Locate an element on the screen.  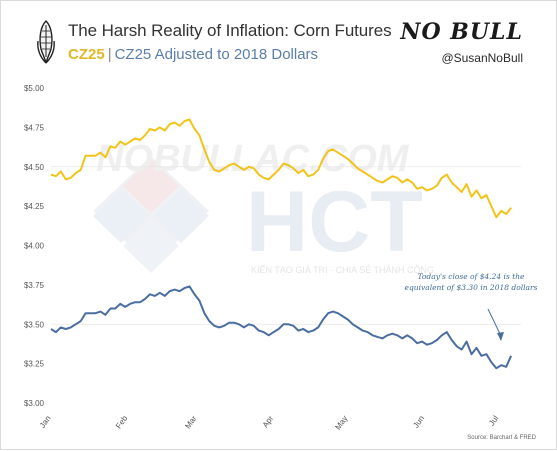
watermark-logo: HCT is located at coordinates (334, 222).